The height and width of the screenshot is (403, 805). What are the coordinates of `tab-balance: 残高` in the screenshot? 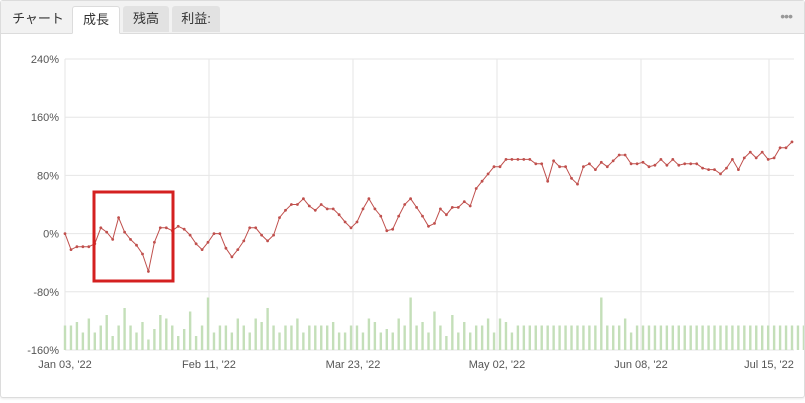 It's located at (146, 19).